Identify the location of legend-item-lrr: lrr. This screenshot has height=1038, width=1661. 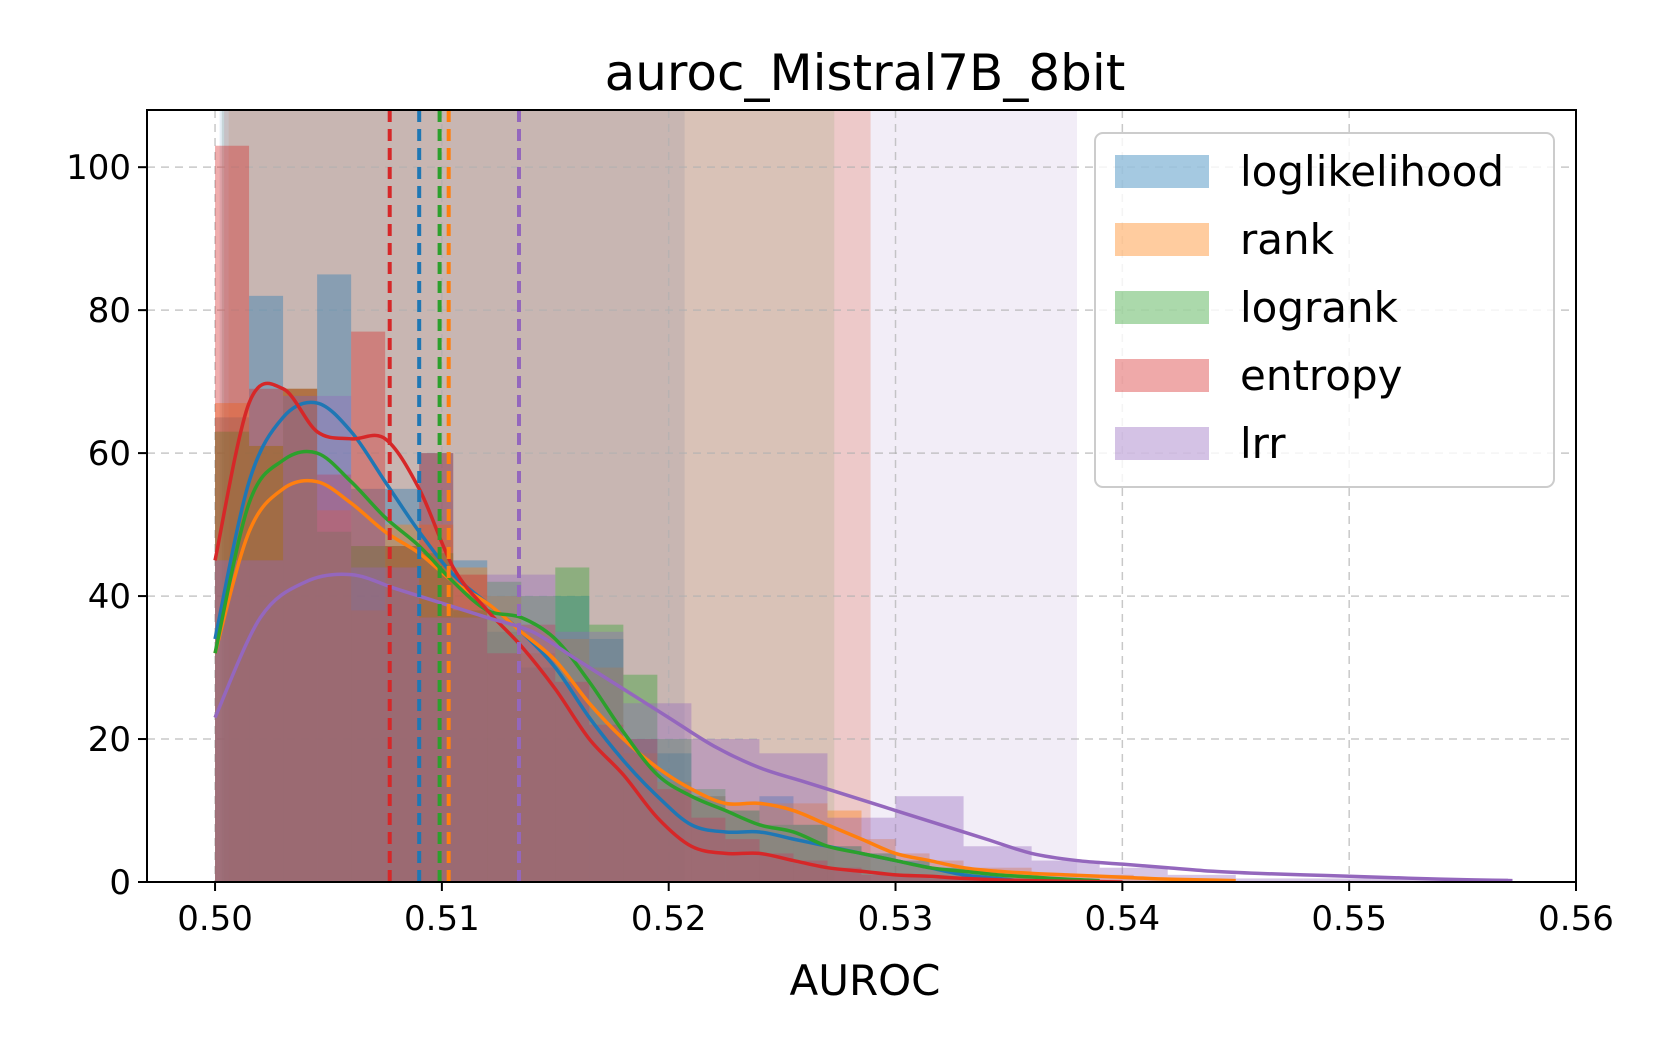
(1200, 443).